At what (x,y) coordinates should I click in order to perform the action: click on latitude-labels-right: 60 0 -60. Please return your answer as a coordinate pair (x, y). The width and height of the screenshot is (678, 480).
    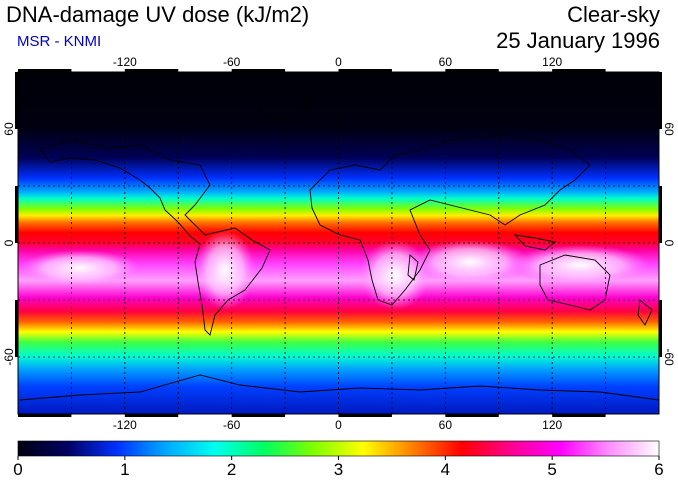
    Looking at the image, I should click on (669, 244).